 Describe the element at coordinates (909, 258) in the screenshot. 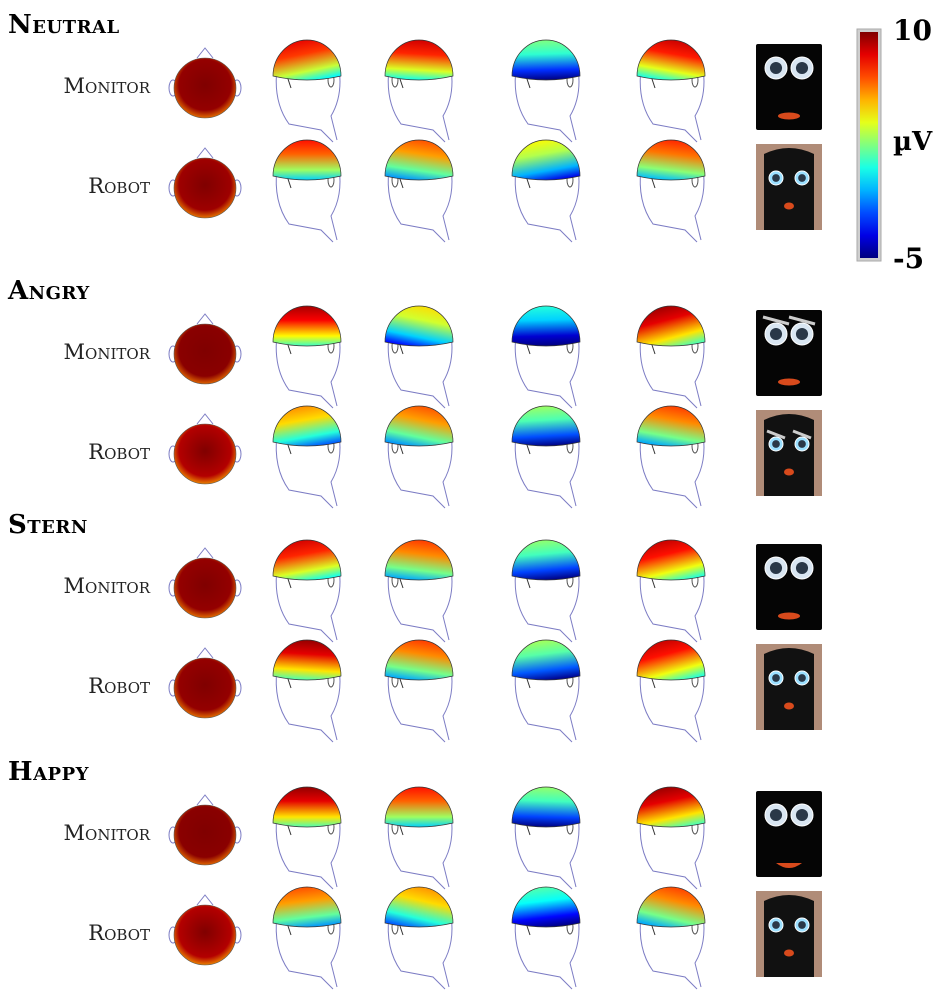

I see `colorbar-min-label: -5` at that location.